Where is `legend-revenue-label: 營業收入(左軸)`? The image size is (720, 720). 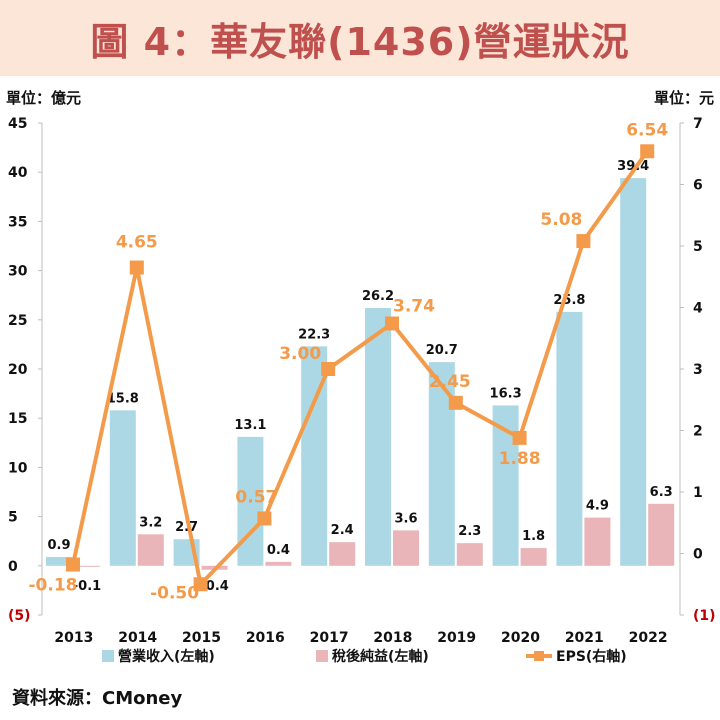 legend-revenue-label: 營業收入(左軸) is located at coordinates (166, 656).